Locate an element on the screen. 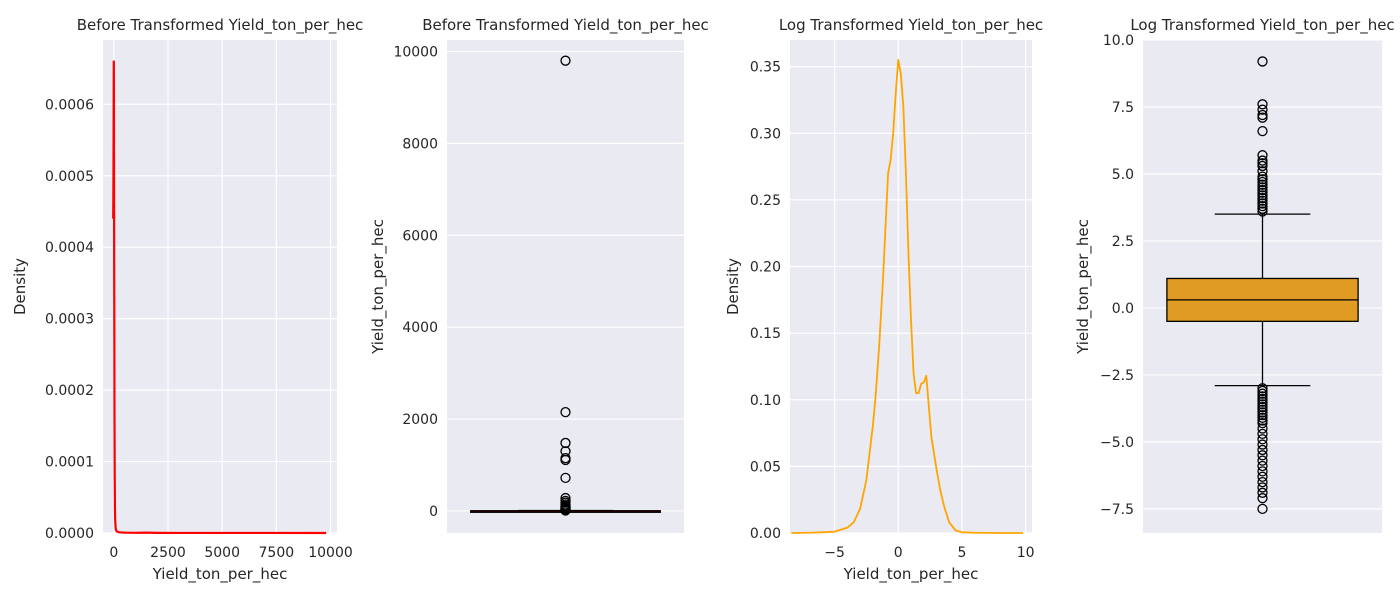 The image size is (1400, 600). x-tick-label: 5 is located at coordinates (961, 553).